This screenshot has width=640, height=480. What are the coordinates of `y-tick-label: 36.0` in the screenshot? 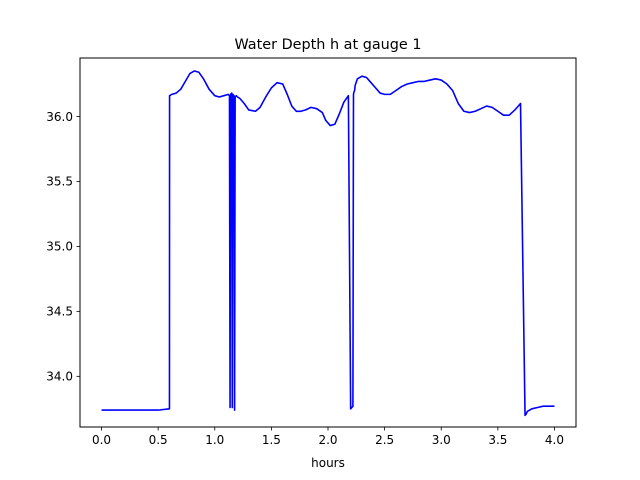 It's located at (59, 117).